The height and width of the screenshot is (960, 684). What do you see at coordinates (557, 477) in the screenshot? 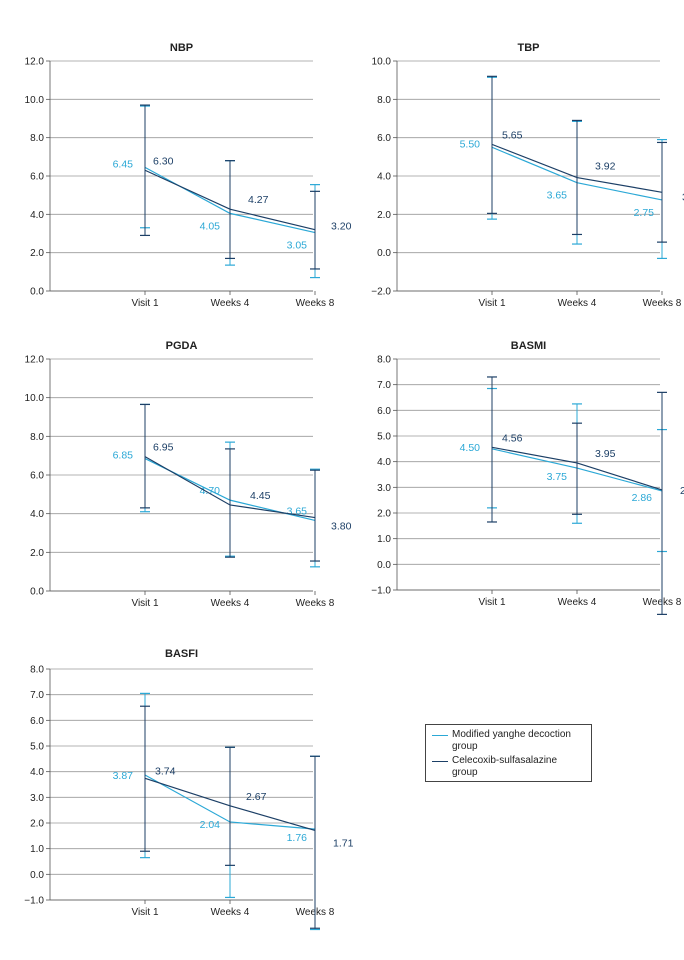
I see `data-label: 3.75` at bounding box center [557, 477].